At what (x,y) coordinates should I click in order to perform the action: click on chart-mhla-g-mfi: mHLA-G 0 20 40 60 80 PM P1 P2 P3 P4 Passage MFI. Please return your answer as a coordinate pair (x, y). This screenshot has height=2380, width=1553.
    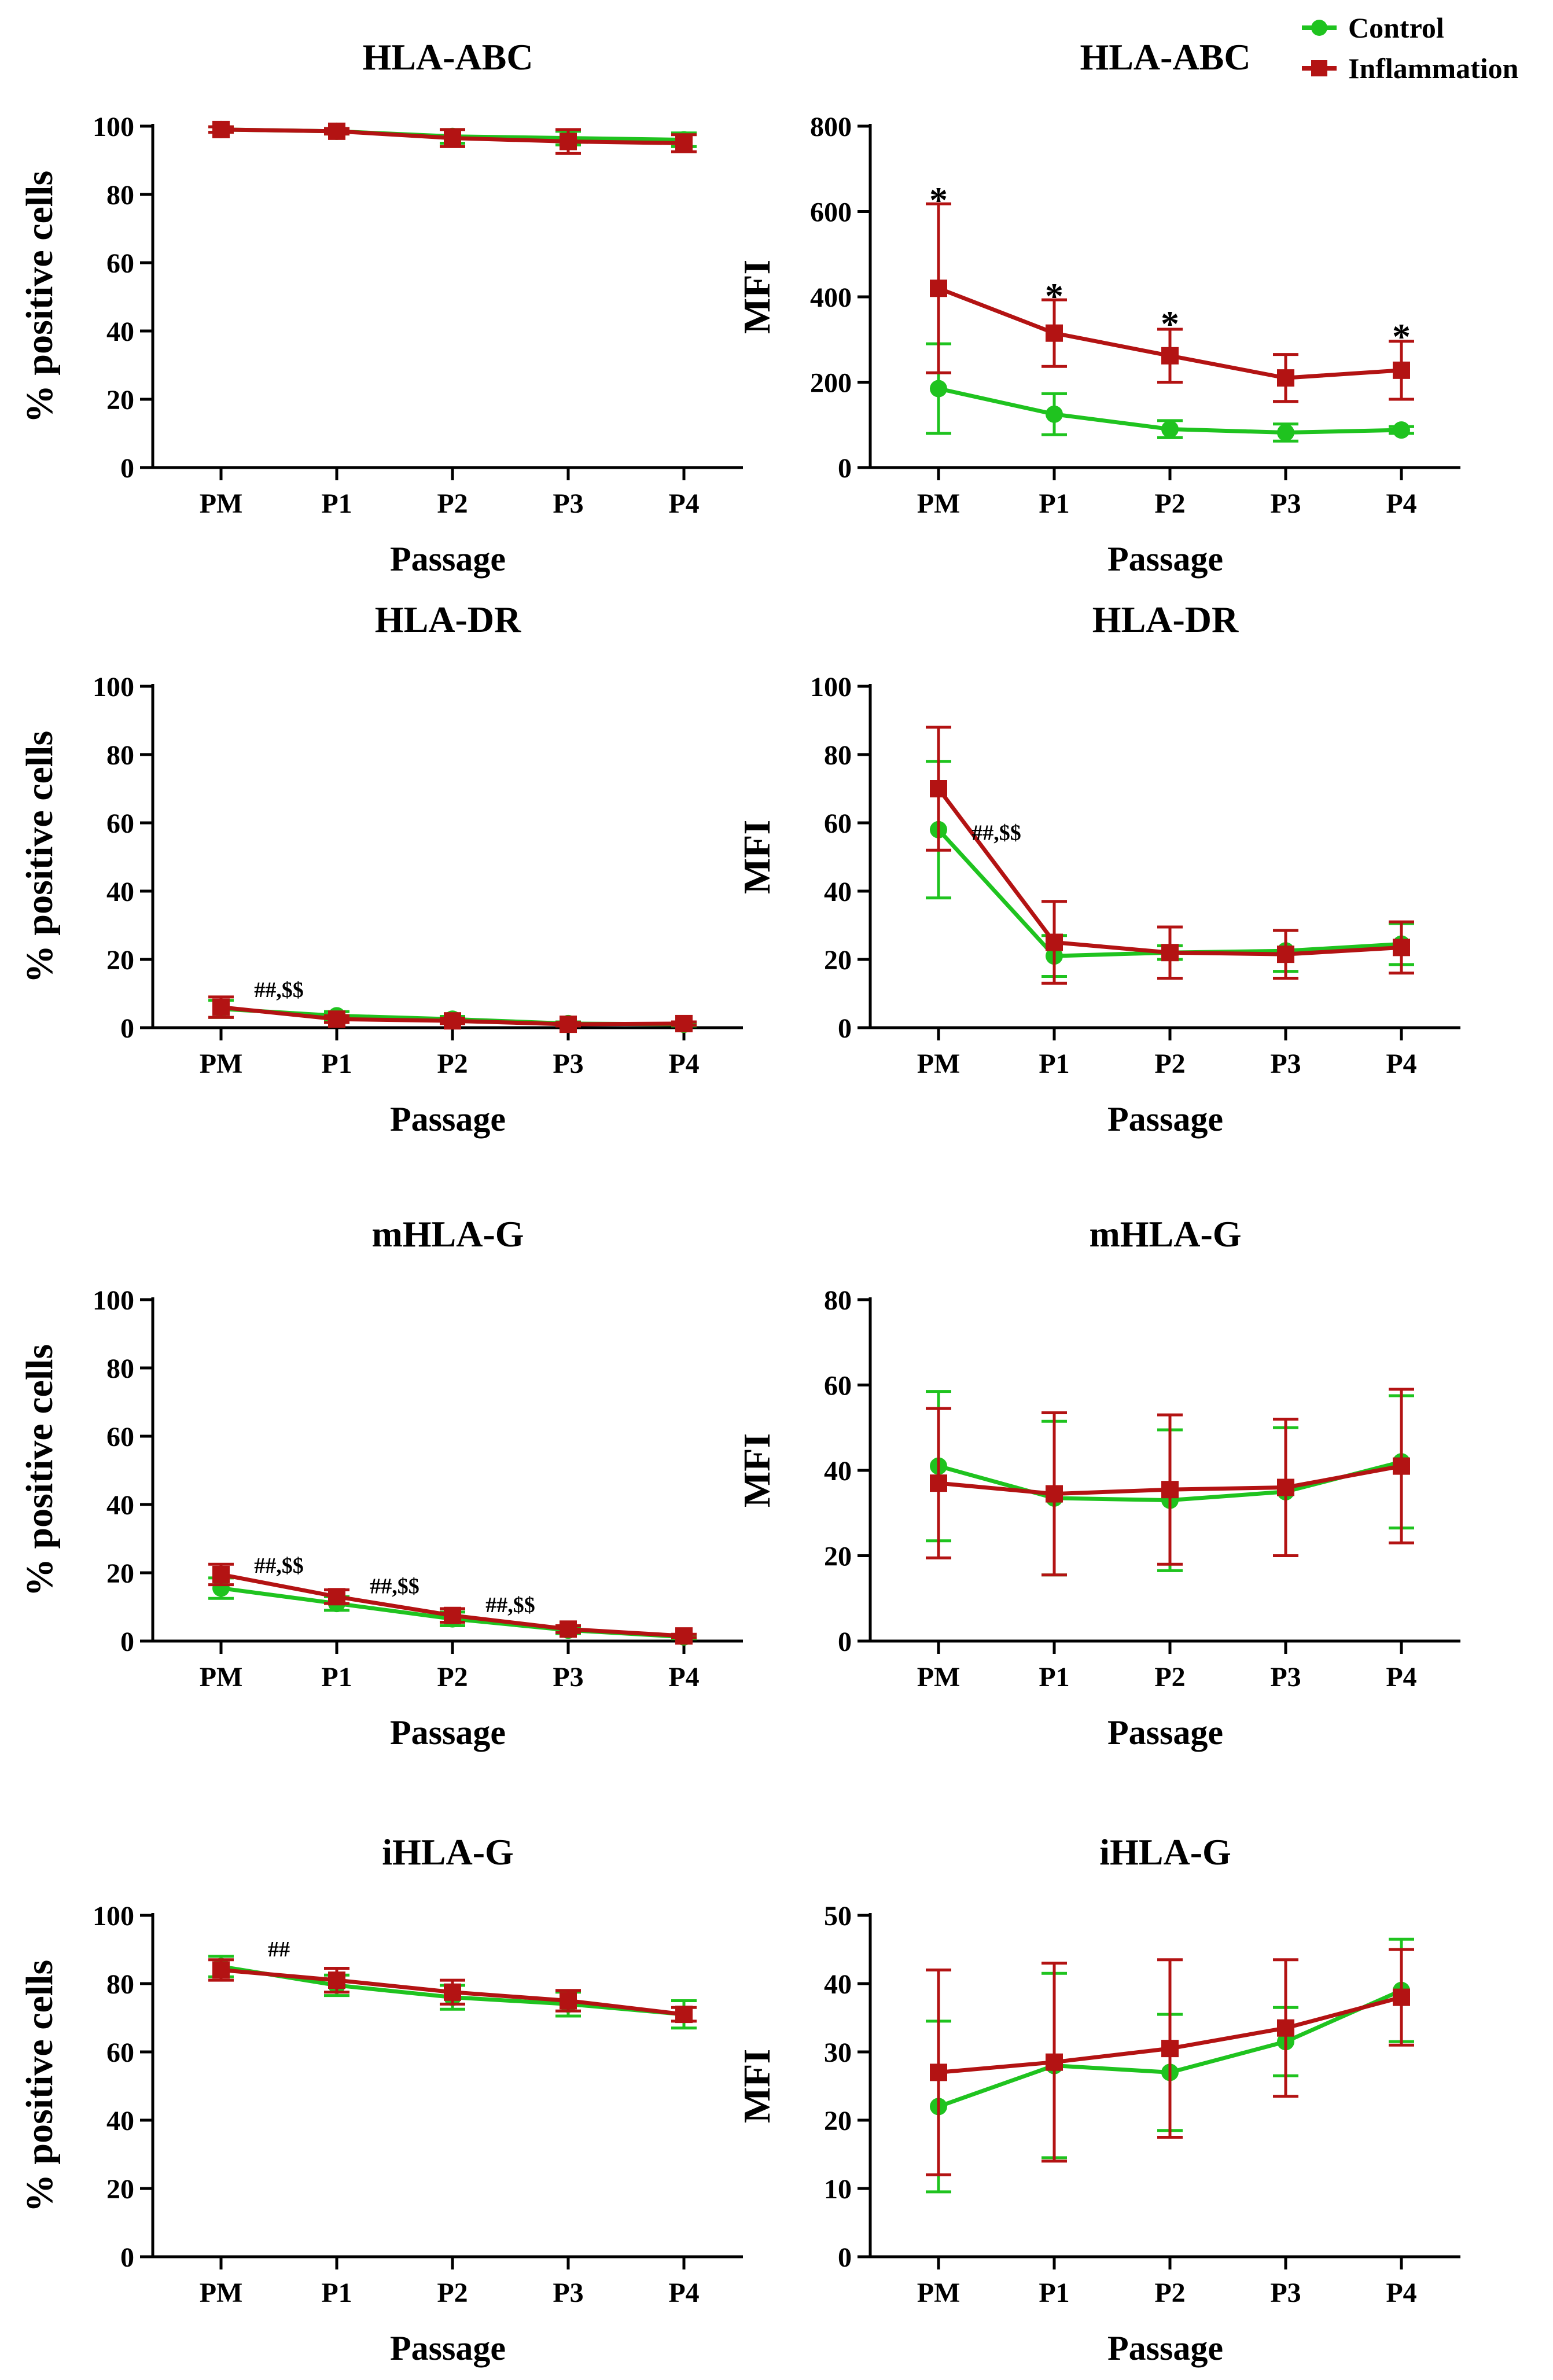
    Looking at the image, I should click on (1098, 1482).